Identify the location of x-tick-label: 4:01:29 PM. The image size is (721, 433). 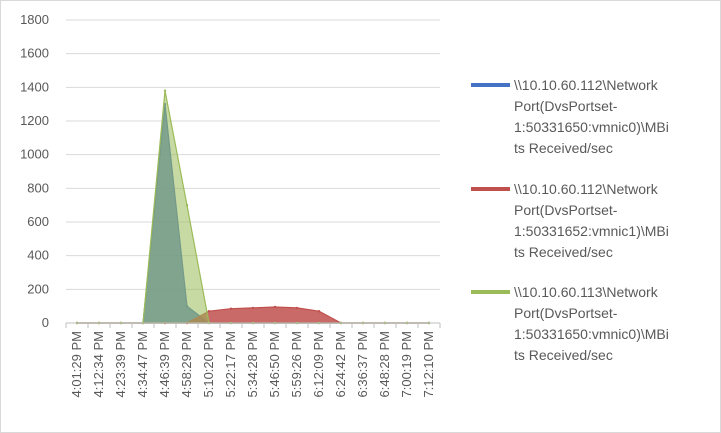
(76, 364).